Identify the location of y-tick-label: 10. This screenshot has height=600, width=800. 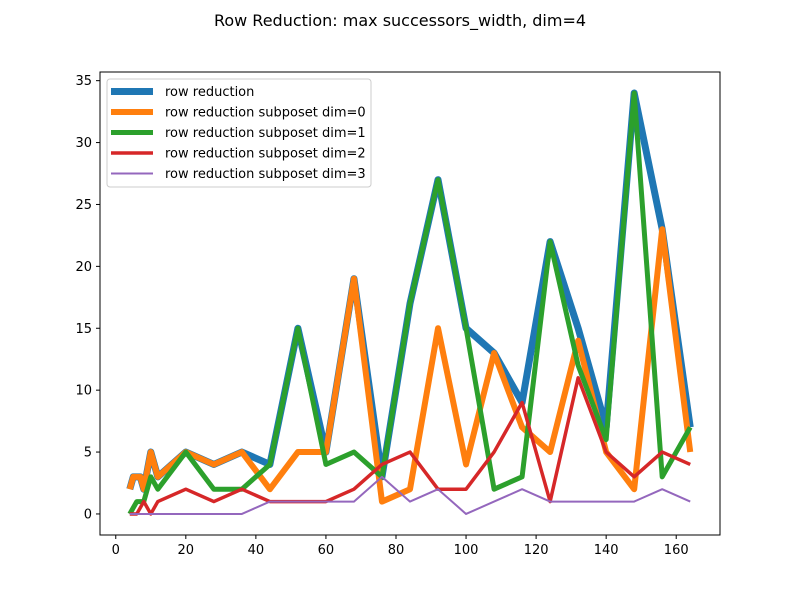
(83, 391).